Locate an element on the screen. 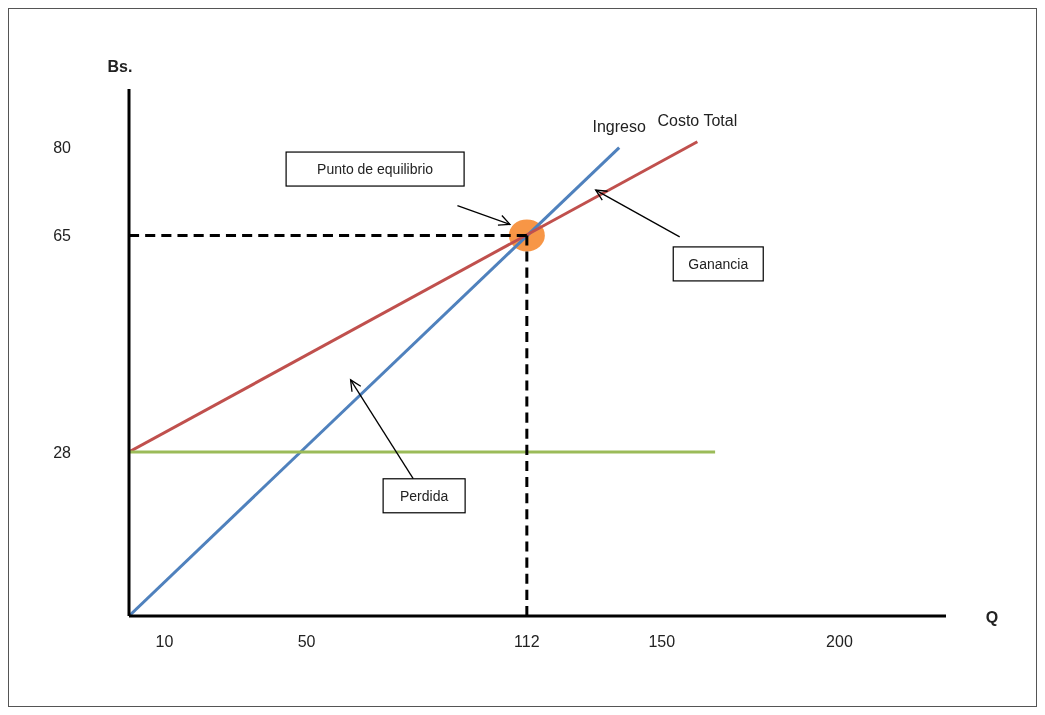 The width and height of the screenshot is (1045, 715). x-tick-label: 10 is located at coordinates (164, 642).